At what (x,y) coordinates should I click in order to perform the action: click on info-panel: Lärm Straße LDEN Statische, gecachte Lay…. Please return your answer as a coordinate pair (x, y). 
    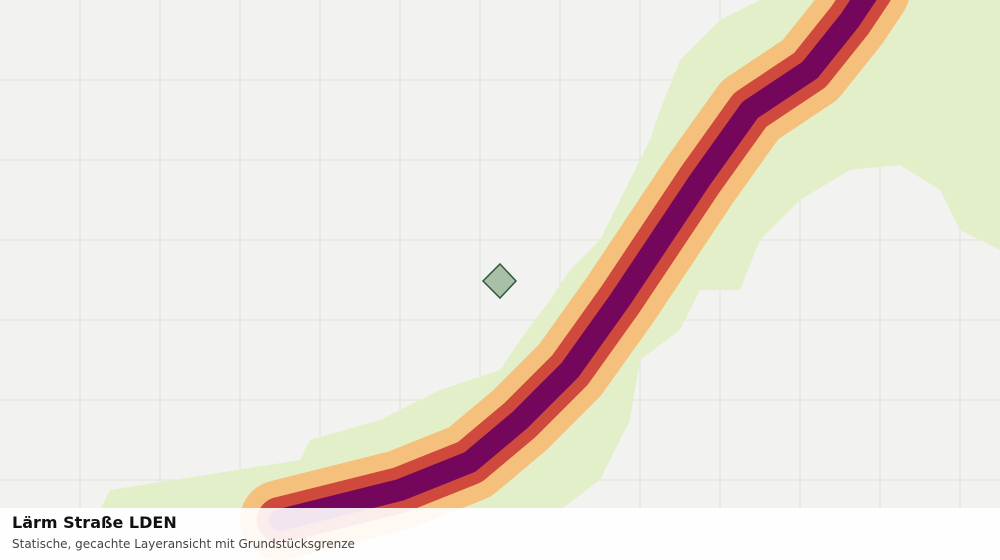
    Looking at the image, I should click on (500, 534).